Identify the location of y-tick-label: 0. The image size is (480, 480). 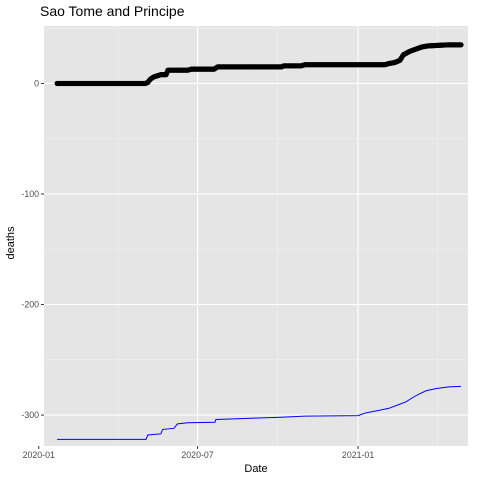
(36, 83).